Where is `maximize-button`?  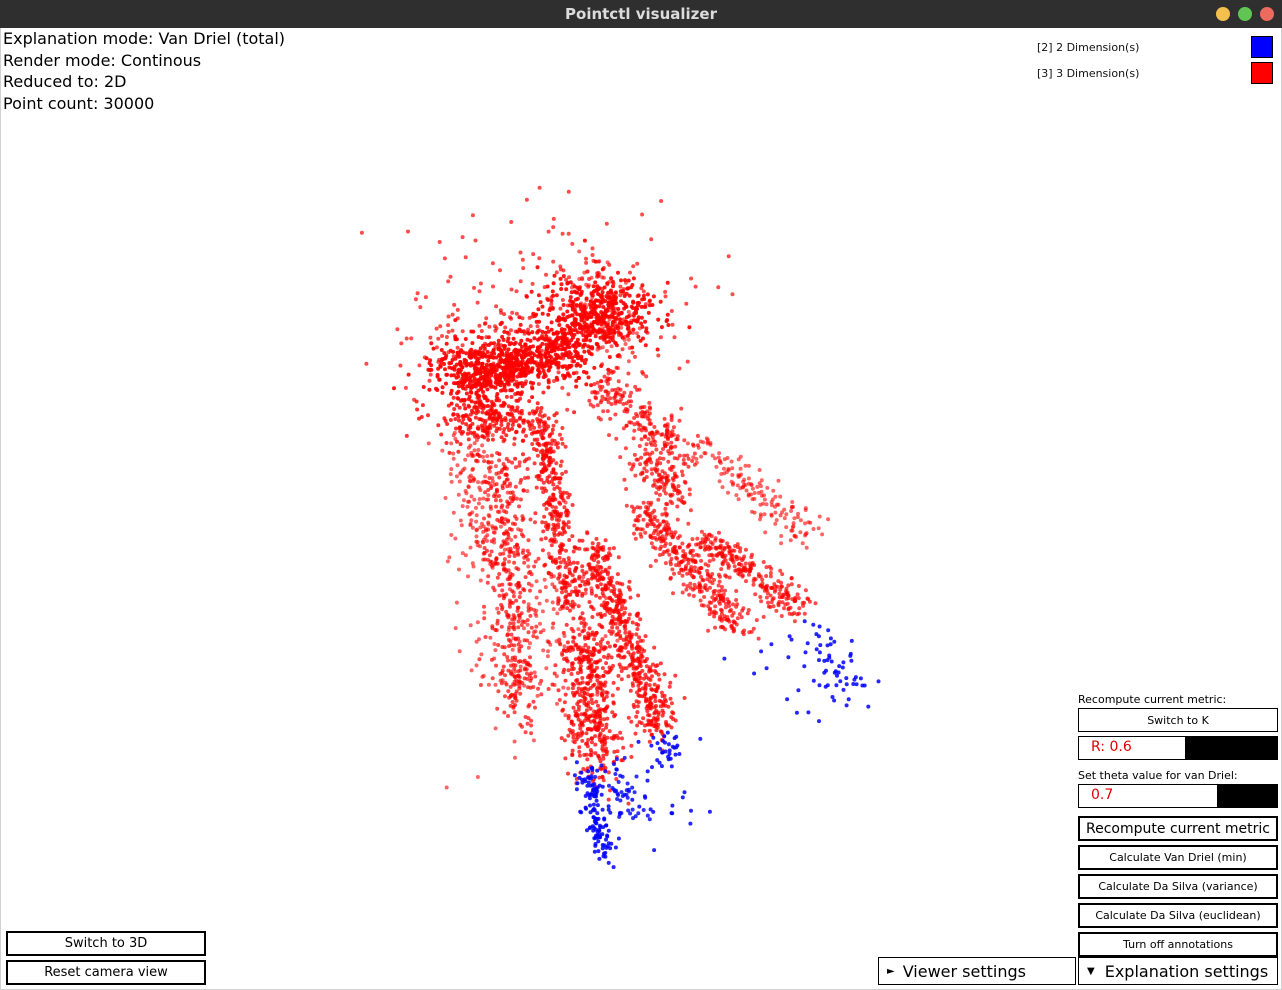
maximize-button is located at coordinates (1245, 14).